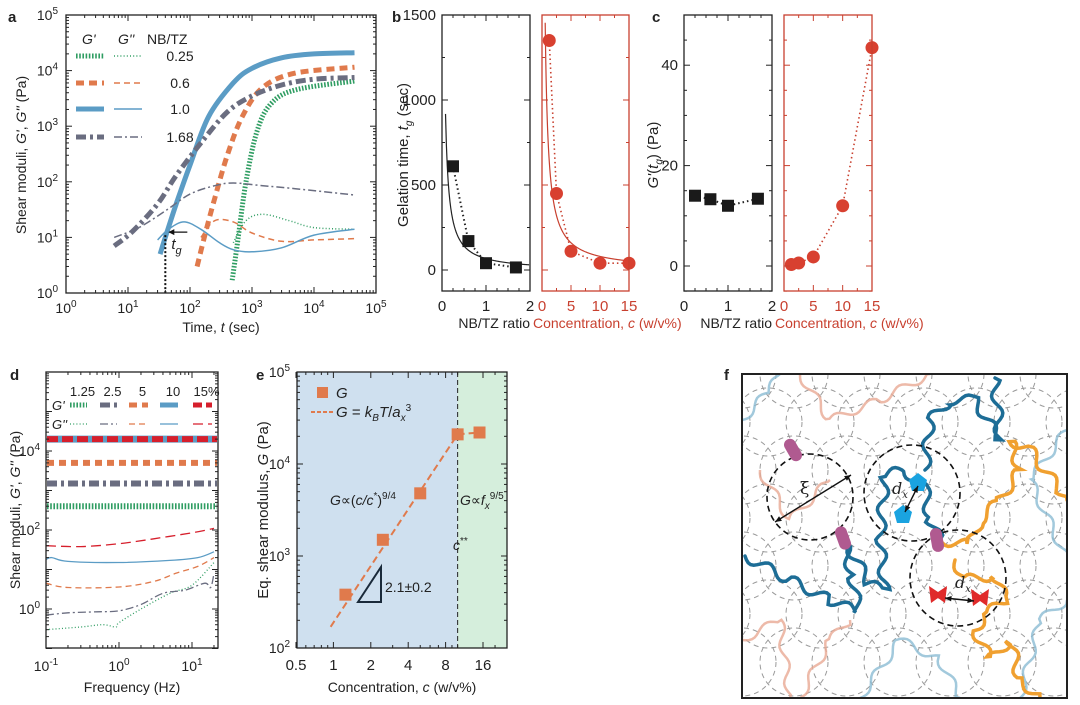 Image resolution: width=1080 pixels, height=705 pixels. I want to click on semi-dilute-scaling-label-part: *, so click(375, 496).